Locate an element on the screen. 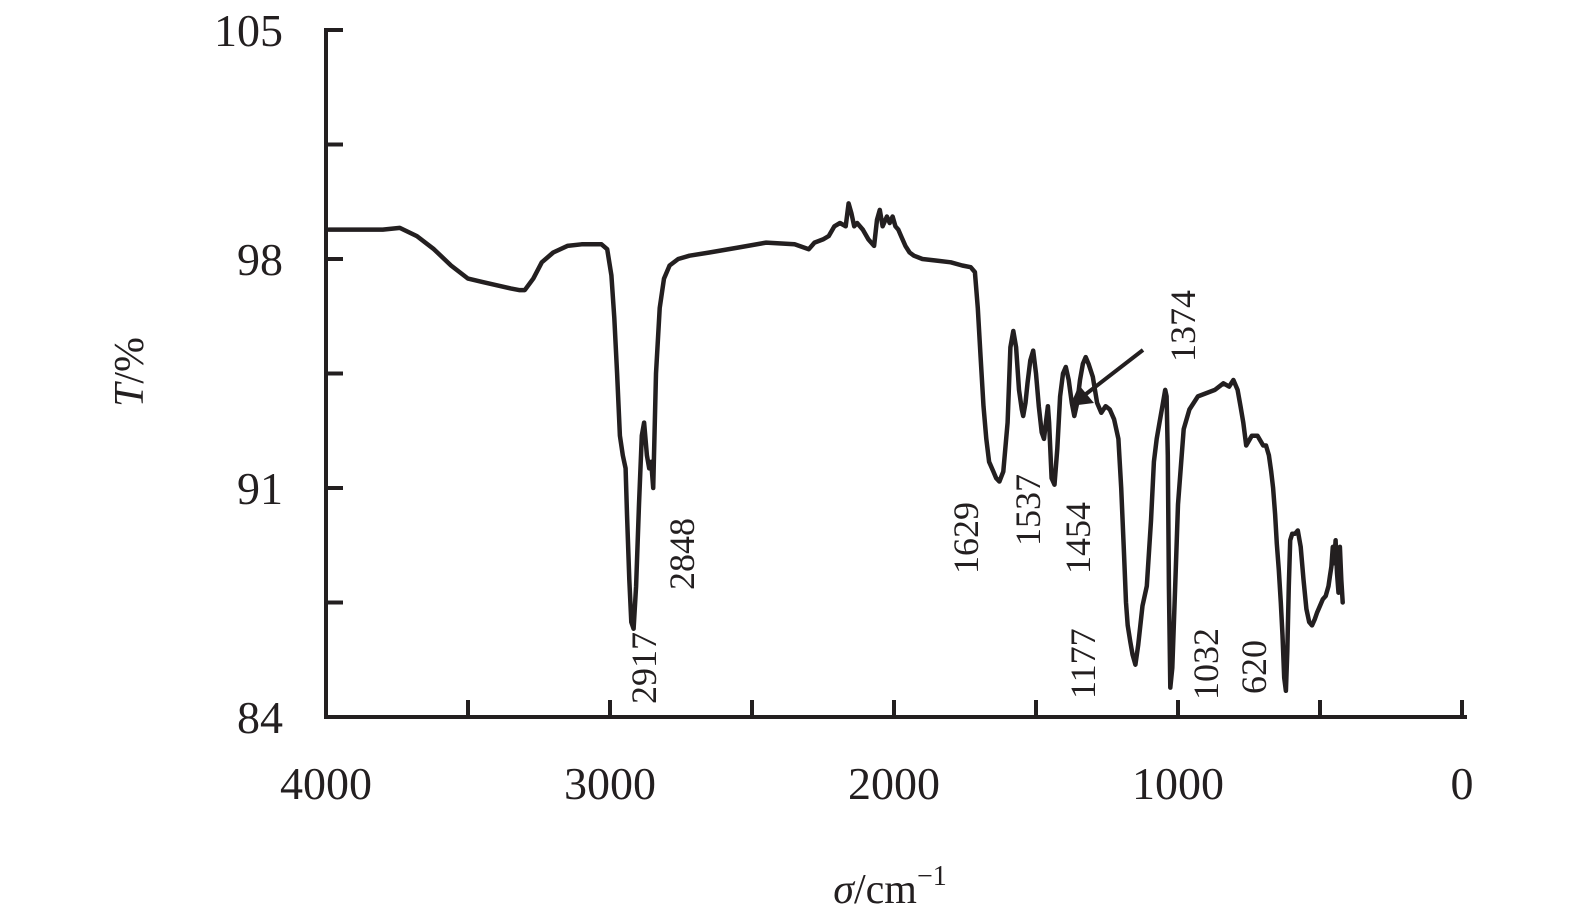 This screenshot has width=1575, height=922. arrow-1374-shaft is located at coordinates (1114, 372).